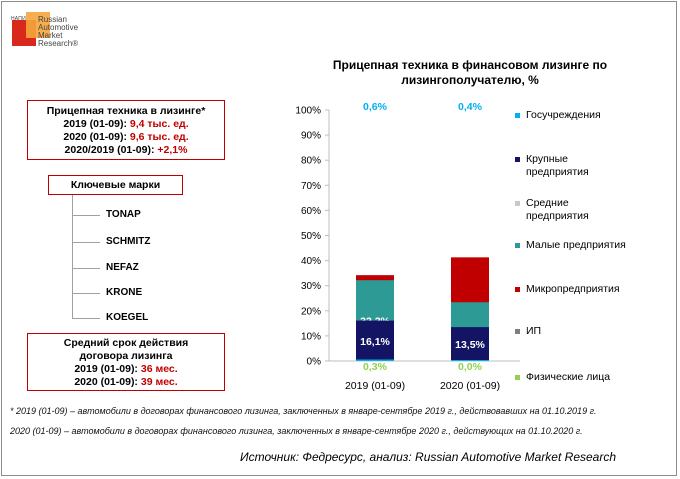  I want to click on legend-label: Крупные предприятия, so click(557, 165).